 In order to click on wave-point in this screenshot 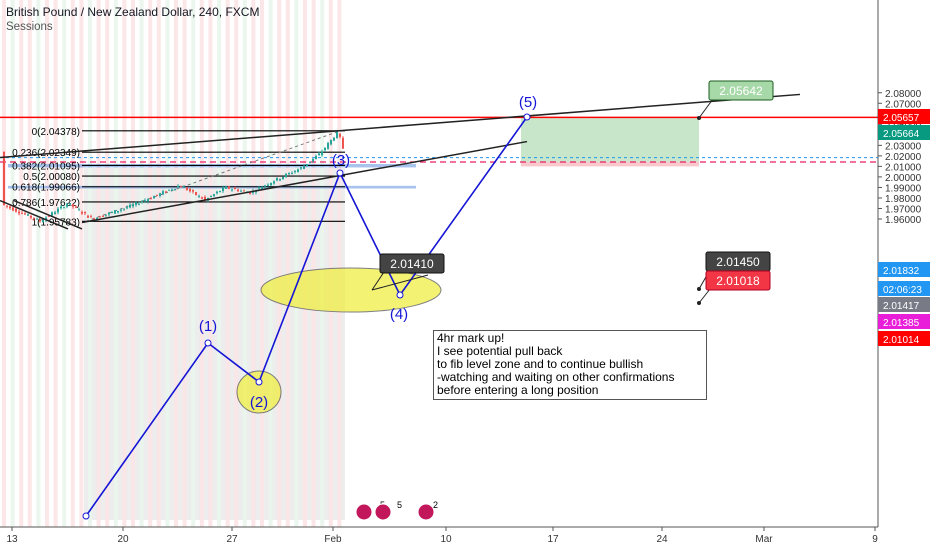, I will do `click(86, 516)`.